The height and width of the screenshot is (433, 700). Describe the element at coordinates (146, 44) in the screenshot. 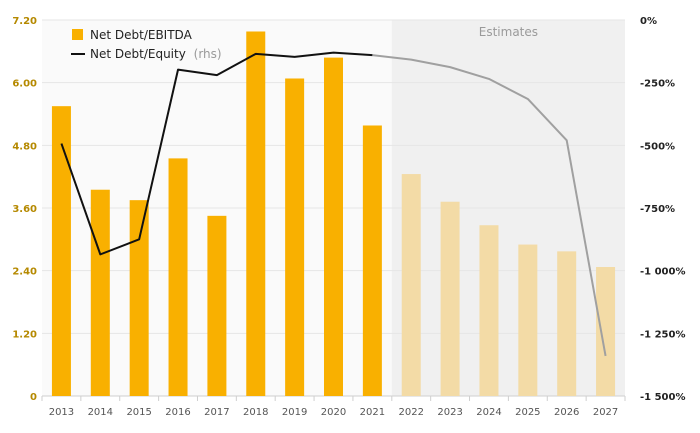

I see `legend: Net Debt/EBITDA Net Debt/Equity (rhs)` at that location.